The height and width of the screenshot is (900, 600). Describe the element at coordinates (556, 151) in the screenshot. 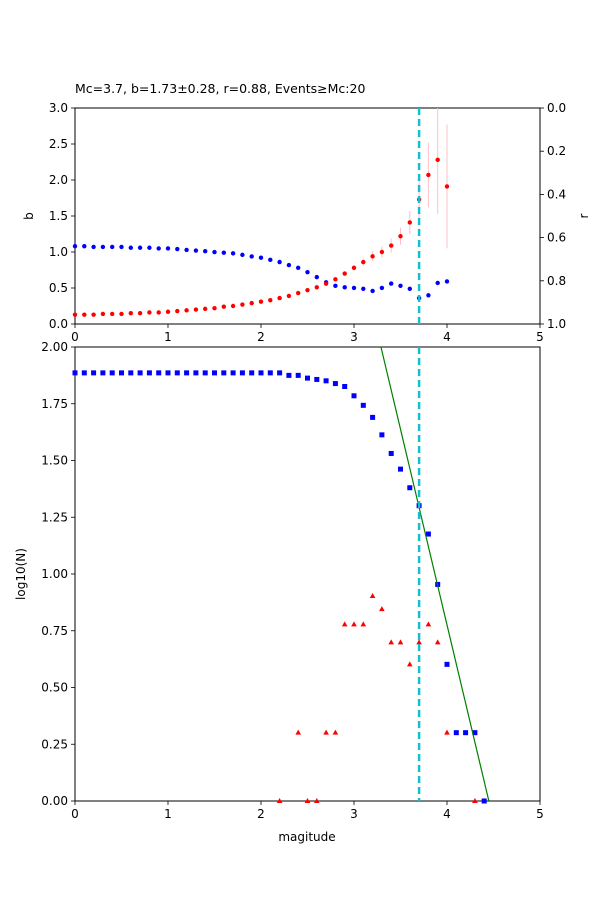

I see `y2-tick-label: 0.2` at that location.